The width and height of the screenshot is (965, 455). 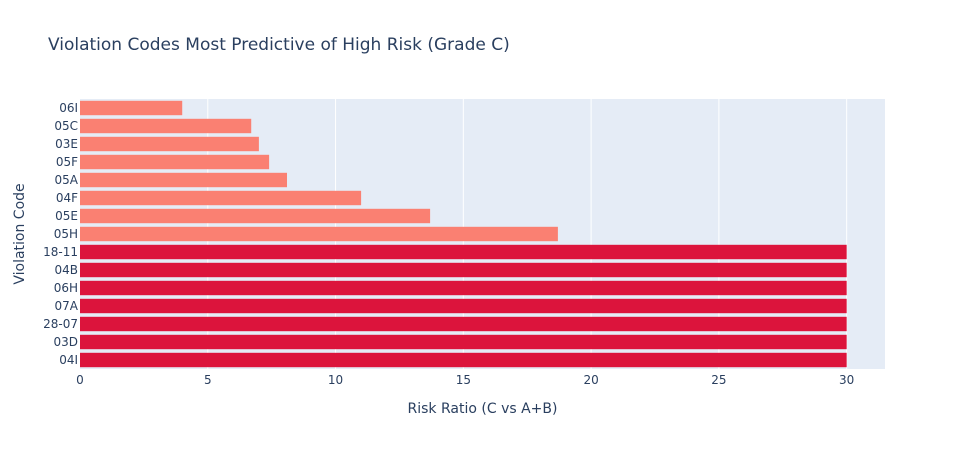 What do you see at coordinates (846, 380) in the screenshot?
I see `x-tick-label: 30` at bounding box center [846, 380].